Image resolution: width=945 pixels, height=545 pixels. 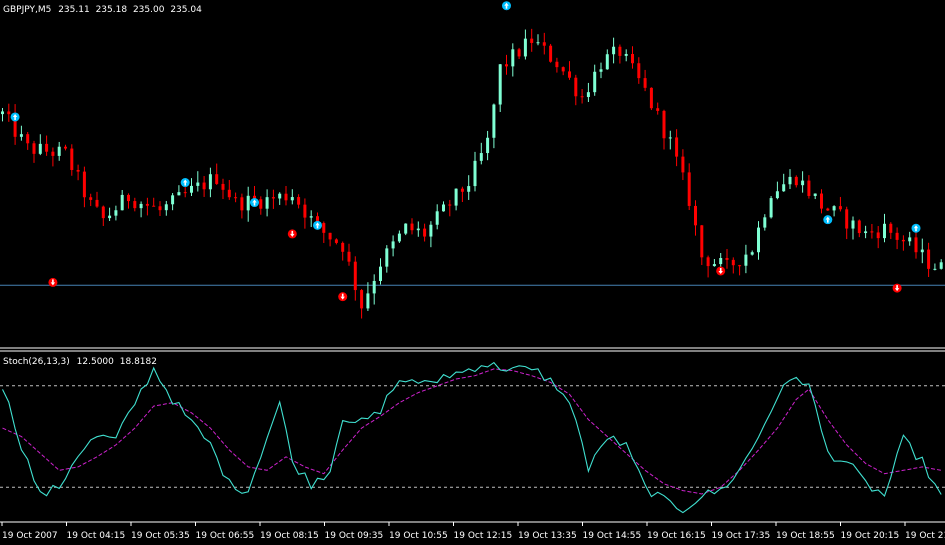 I want to click on fractal-down-icon, so click(x=53, y=282).